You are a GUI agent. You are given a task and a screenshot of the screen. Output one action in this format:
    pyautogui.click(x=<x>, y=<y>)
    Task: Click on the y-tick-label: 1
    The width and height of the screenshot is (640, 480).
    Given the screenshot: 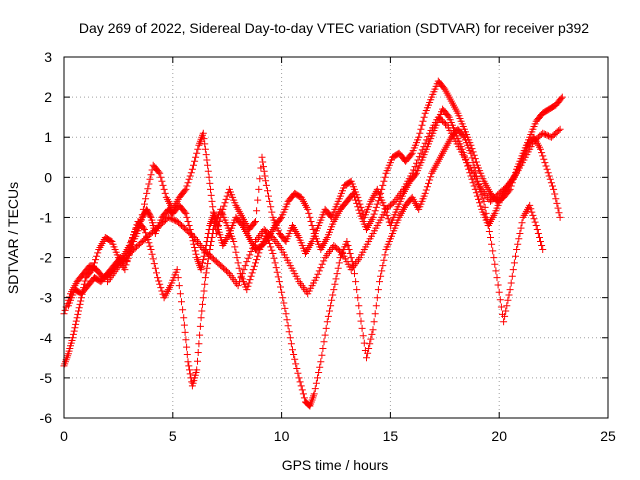 What is the action you would take?
    pyautogui.click(x=48, y=137)
    